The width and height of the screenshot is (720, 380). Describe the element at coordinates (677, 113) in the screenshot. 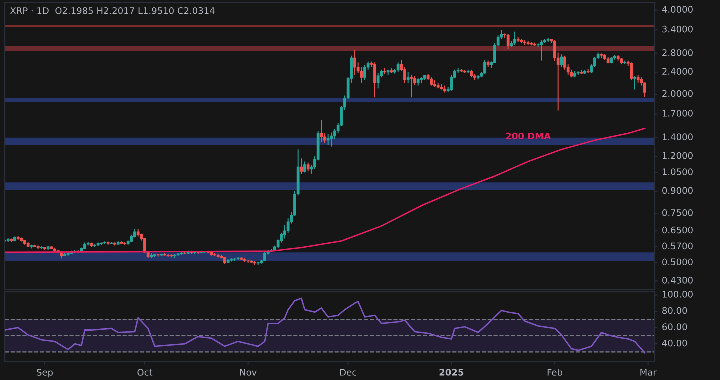

I see `y-tick-label: 1.7000` at that location.